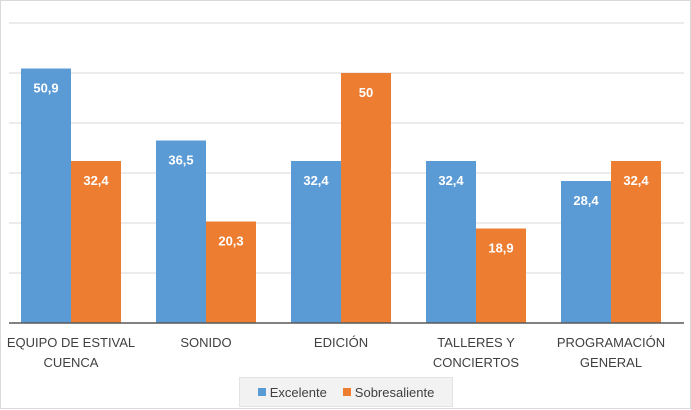 The image size is (691, 410). What do you see at coordinates (45, 88) in the screenshot?
I see `data-label: 50,9` at bounding box center [45, 88].